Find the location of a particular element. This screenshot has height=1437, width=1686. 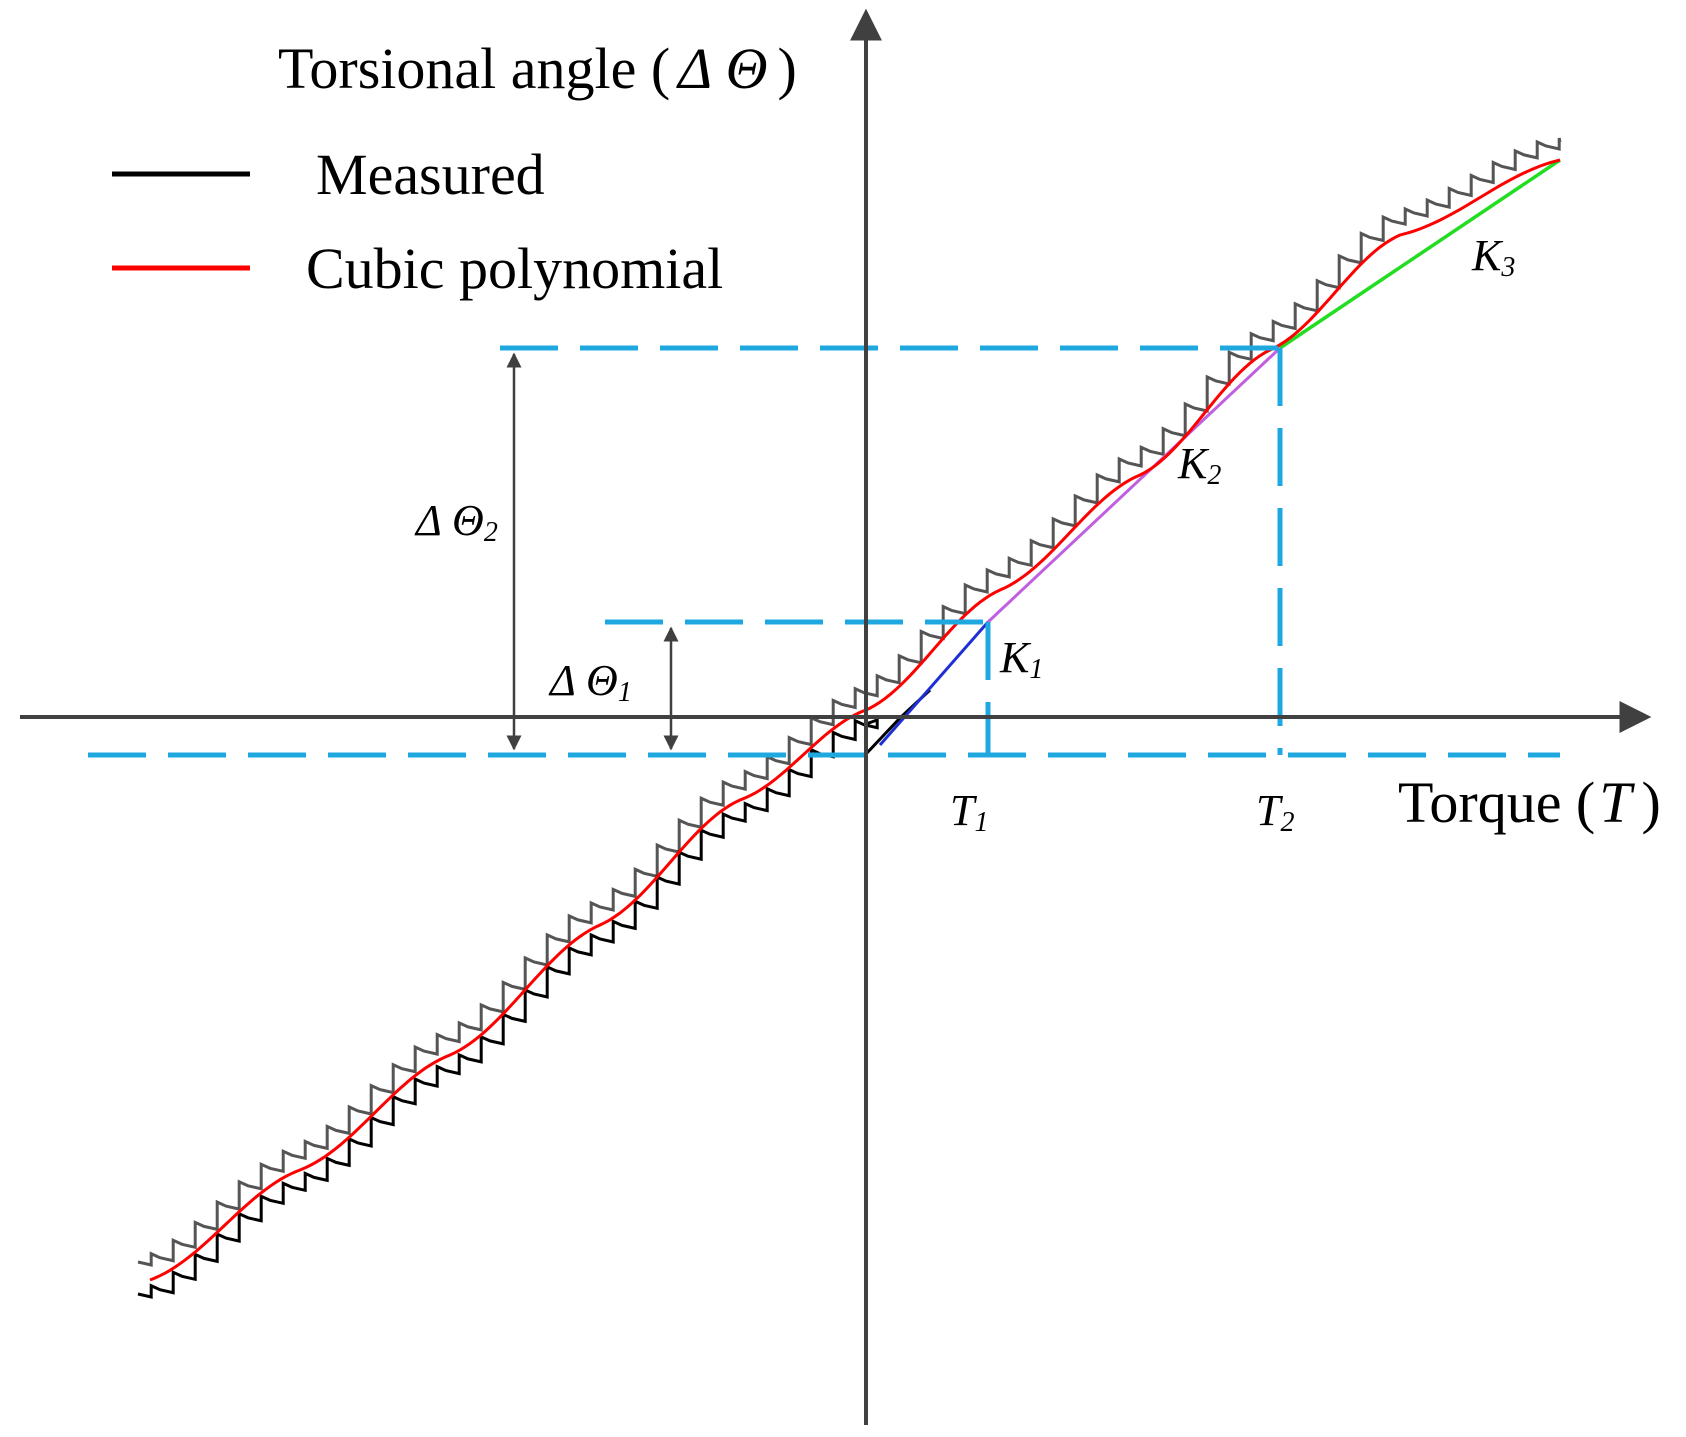

t1-label: T1 is located at coordinates (969, 812).